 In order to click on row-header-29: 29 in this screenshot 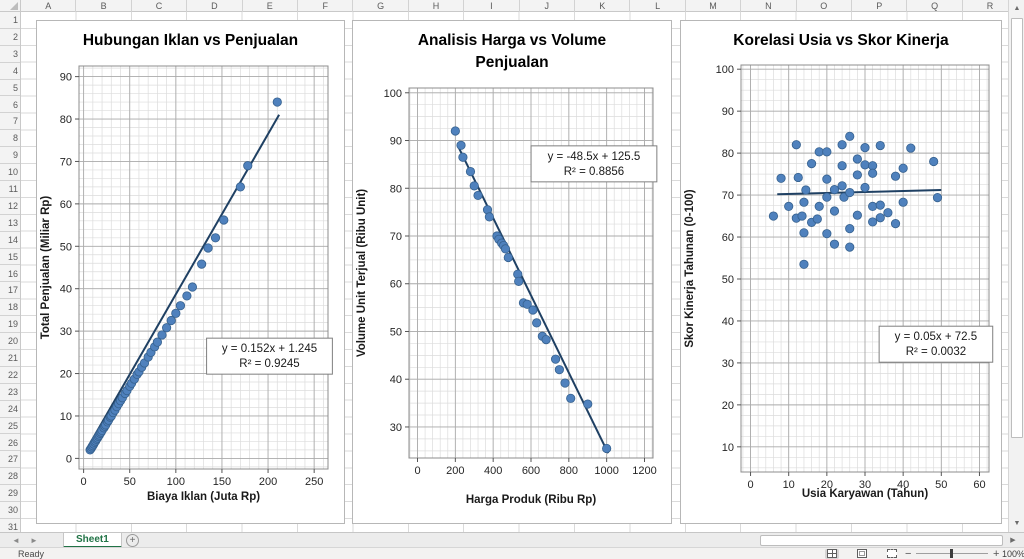, I will do `click(10, 494)`.